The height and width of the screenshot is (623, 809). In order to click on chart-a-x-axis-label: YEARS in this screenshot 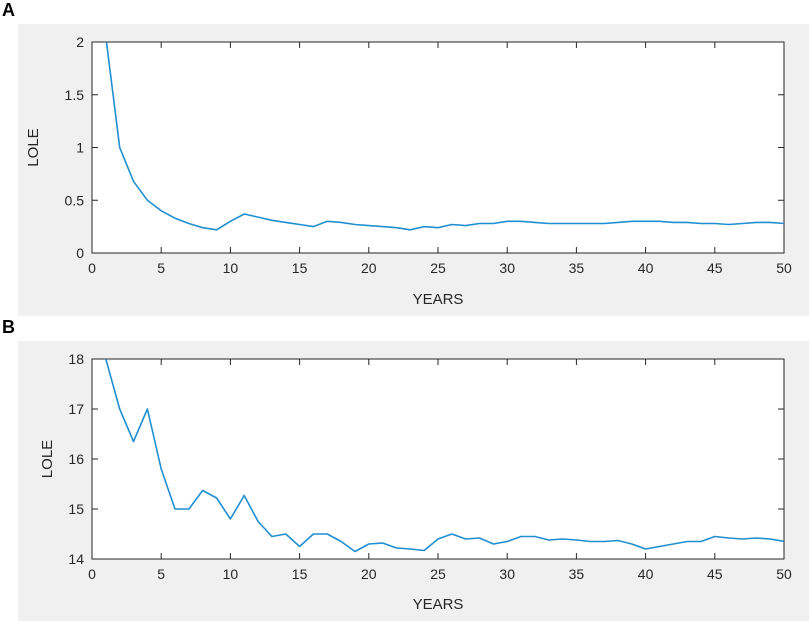, I will do `click(438, 299)`.